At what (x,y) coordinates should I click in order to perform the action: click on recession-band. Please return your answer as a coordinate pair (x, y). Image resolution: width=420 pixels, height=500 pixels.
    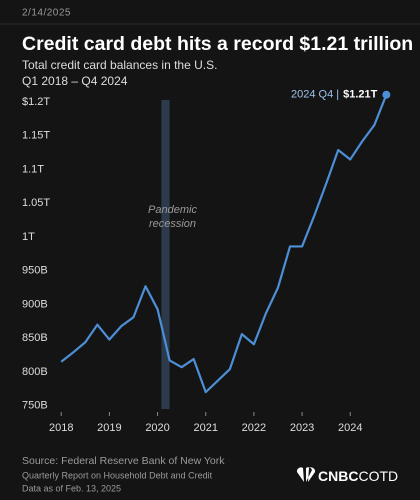
    Looking at the image, I should click on (165, 254).